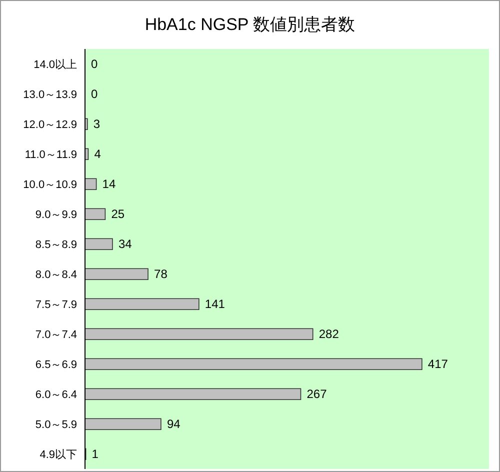 This screenshot has height=472, width=500. Describe the element at coordinates (161, 274) in the screenshot. I see `data-label: 78` at that location.